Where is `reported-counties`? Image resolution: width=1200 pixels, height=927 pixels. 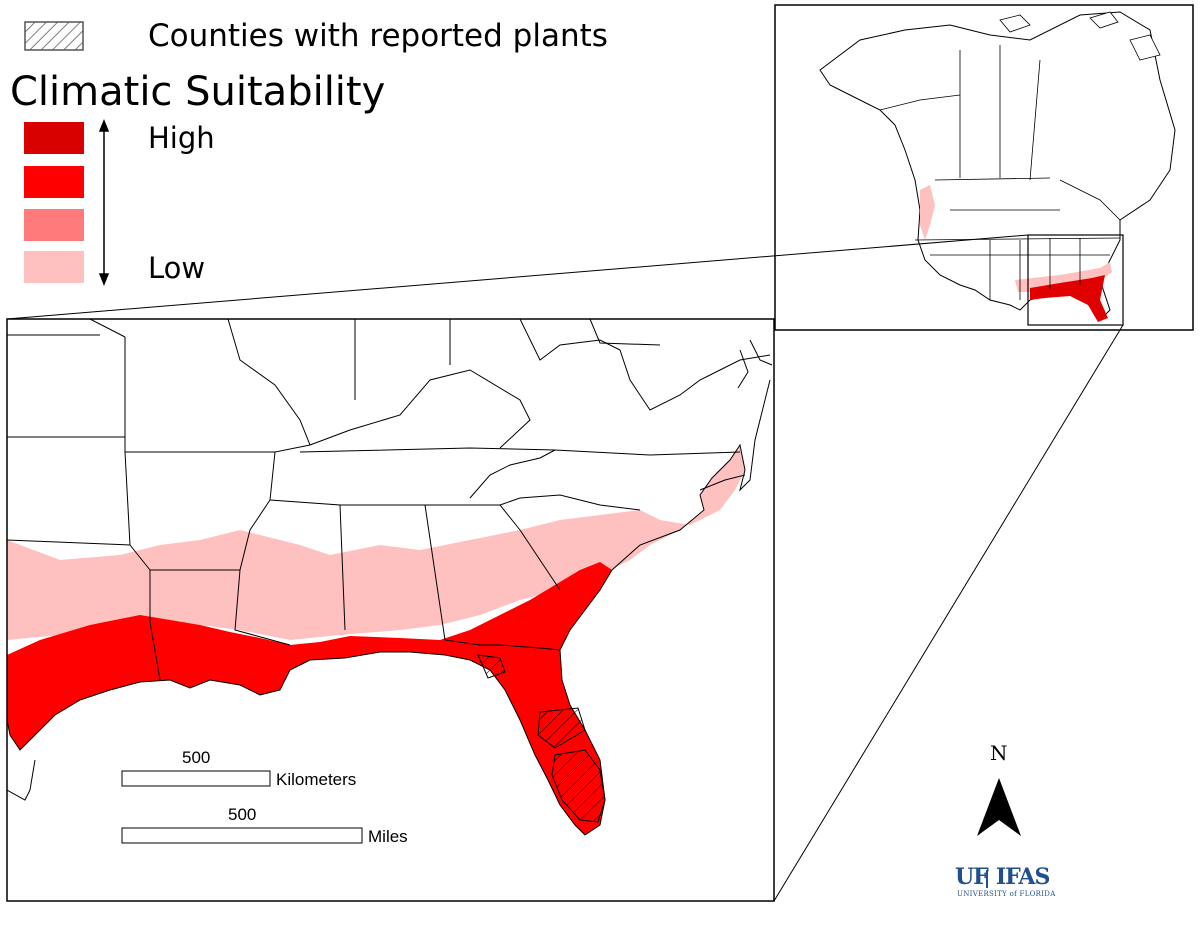
reported-counties is located at coordinates (541, 738).